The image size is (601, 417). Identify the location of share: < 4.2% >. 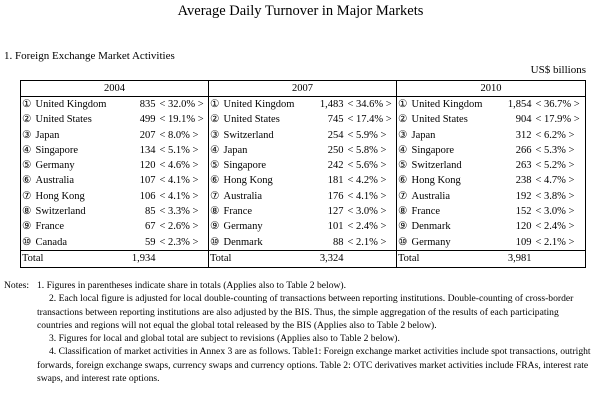
(367, 181).